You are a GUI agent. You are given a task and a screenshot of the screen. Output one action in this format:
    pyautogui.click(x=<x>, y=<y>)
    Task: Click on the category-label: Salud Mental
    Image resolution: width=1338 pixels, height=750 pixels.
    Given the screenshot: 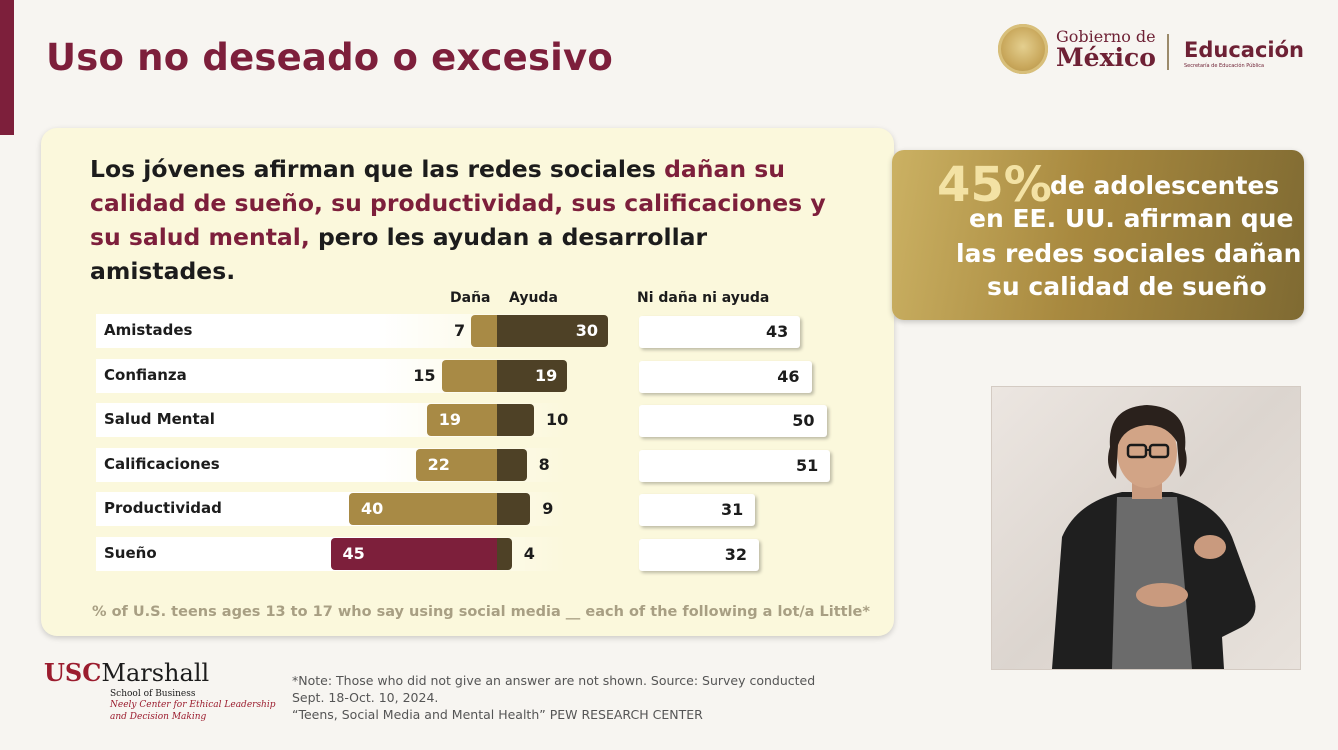 What is the action you would take?
    pyautogui.click(x=159, y=419)
    